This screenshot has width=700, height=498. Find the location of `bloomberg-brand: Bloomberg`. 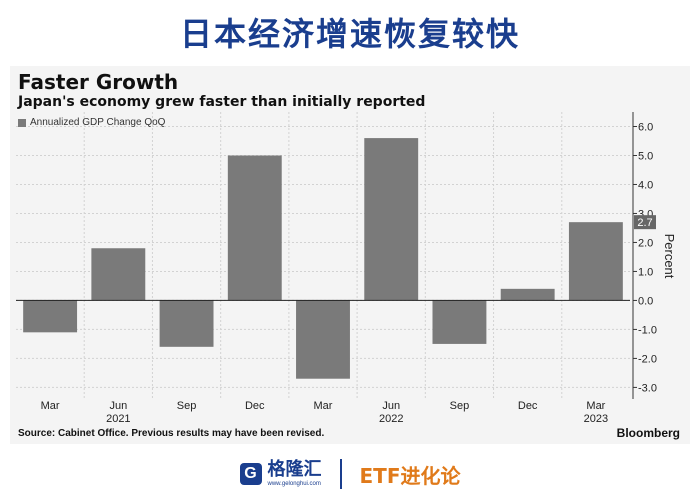

bloomberg-brand: Bloomberg is located at coordinates (648, 433).